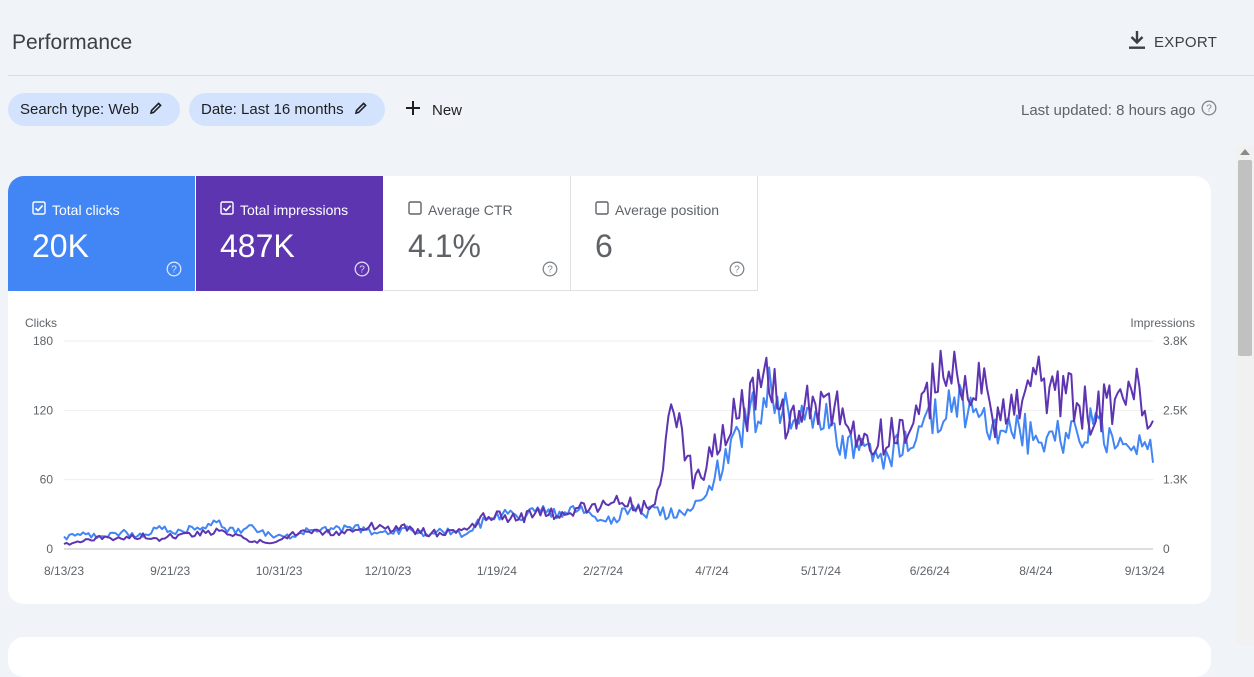  I want to click on x-tick-label: 12/10/23, so click(388, 571).